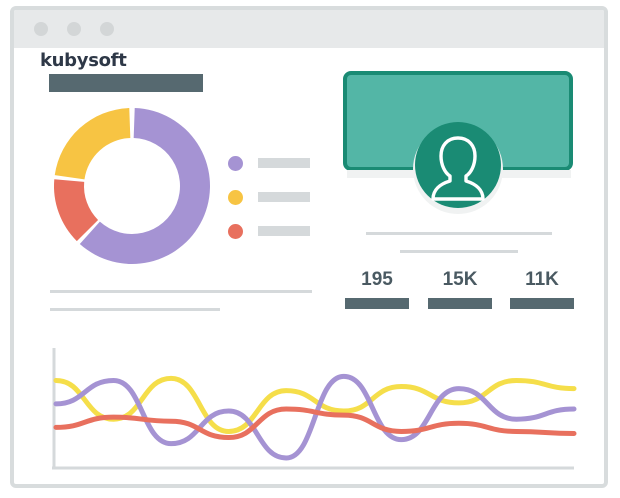 This screenshot has width=620, height=498. What do you see at coordinates (92, 144) in the screenshot?
I see `donut-segment-yellow` at bounding box center [92, 144].